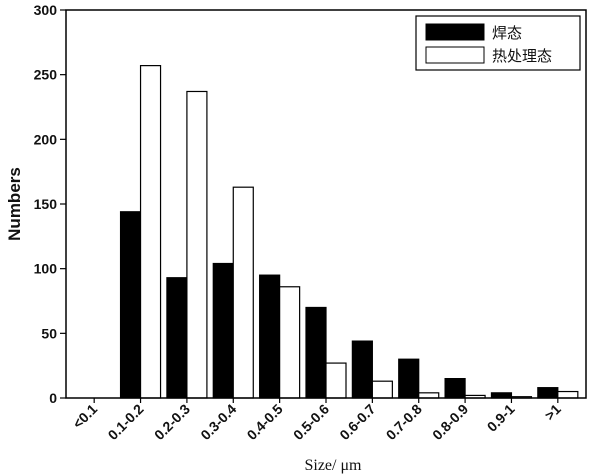  What do you see at coordinates (46, 75) in the screenshot?
I see `y-tick-label: 250` at bounding box center [46, 75].